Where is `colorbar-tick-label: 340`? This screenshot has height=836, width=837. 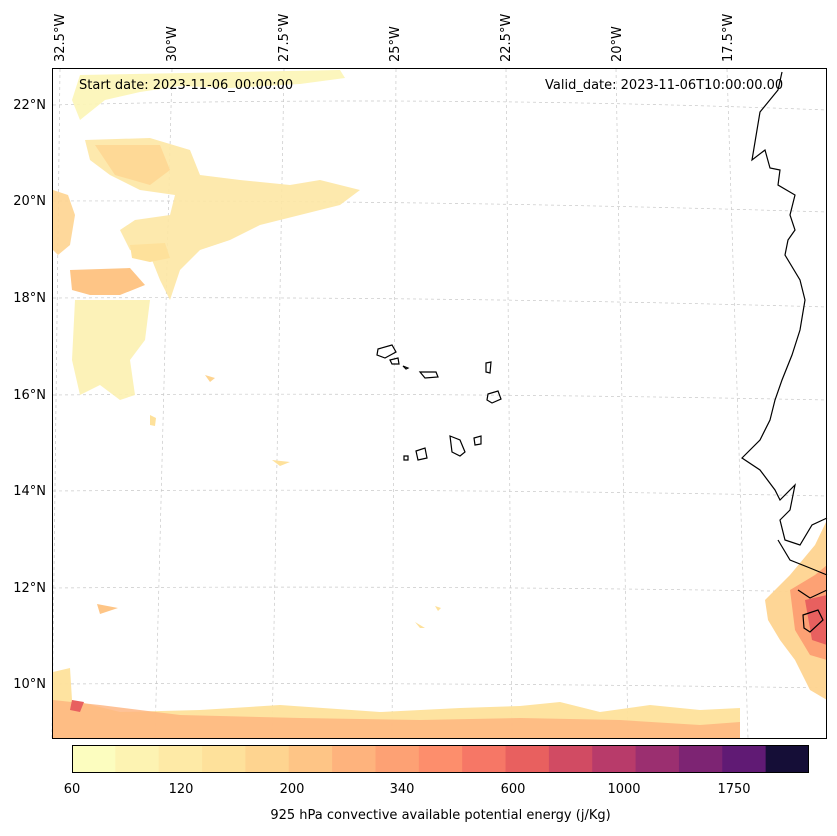 colorbar-tick-label: 340 is located at coordinates (402, 789).